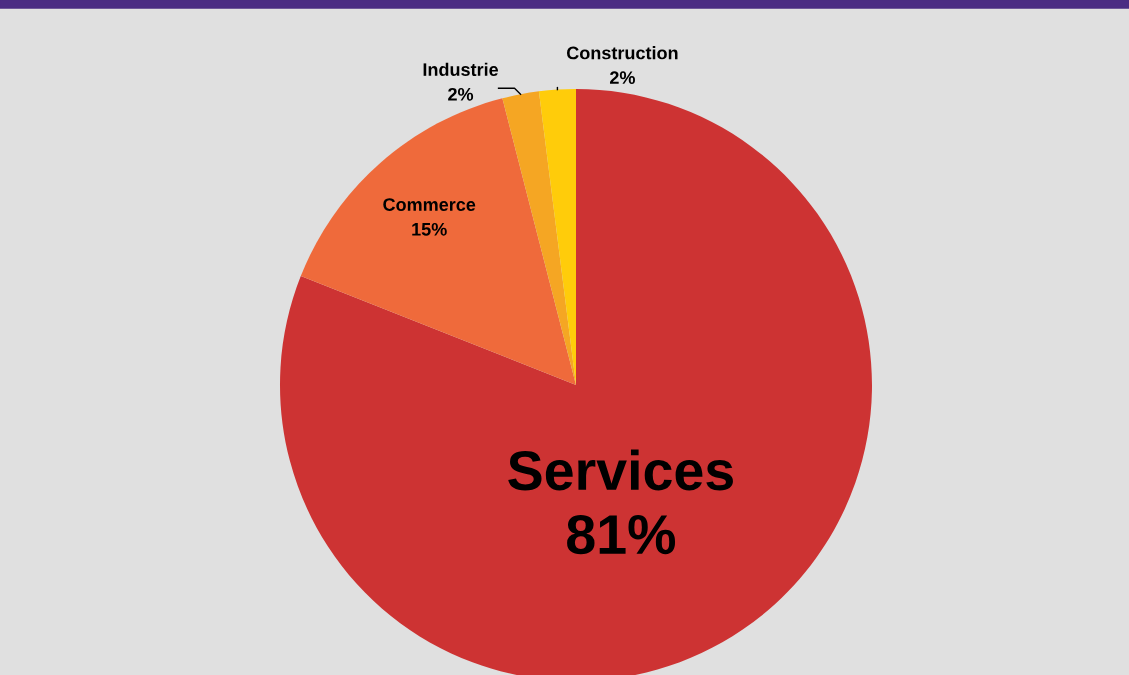  Describe the element at coordinates (429, 204) in the screenshot. I see `slice-label: Commerce` at that location.